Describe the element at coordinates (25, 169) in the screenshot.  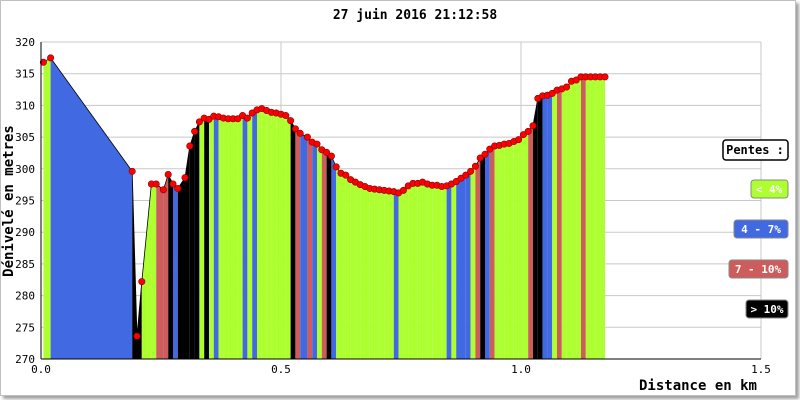
I see `y-tick-label: 300` at that location.